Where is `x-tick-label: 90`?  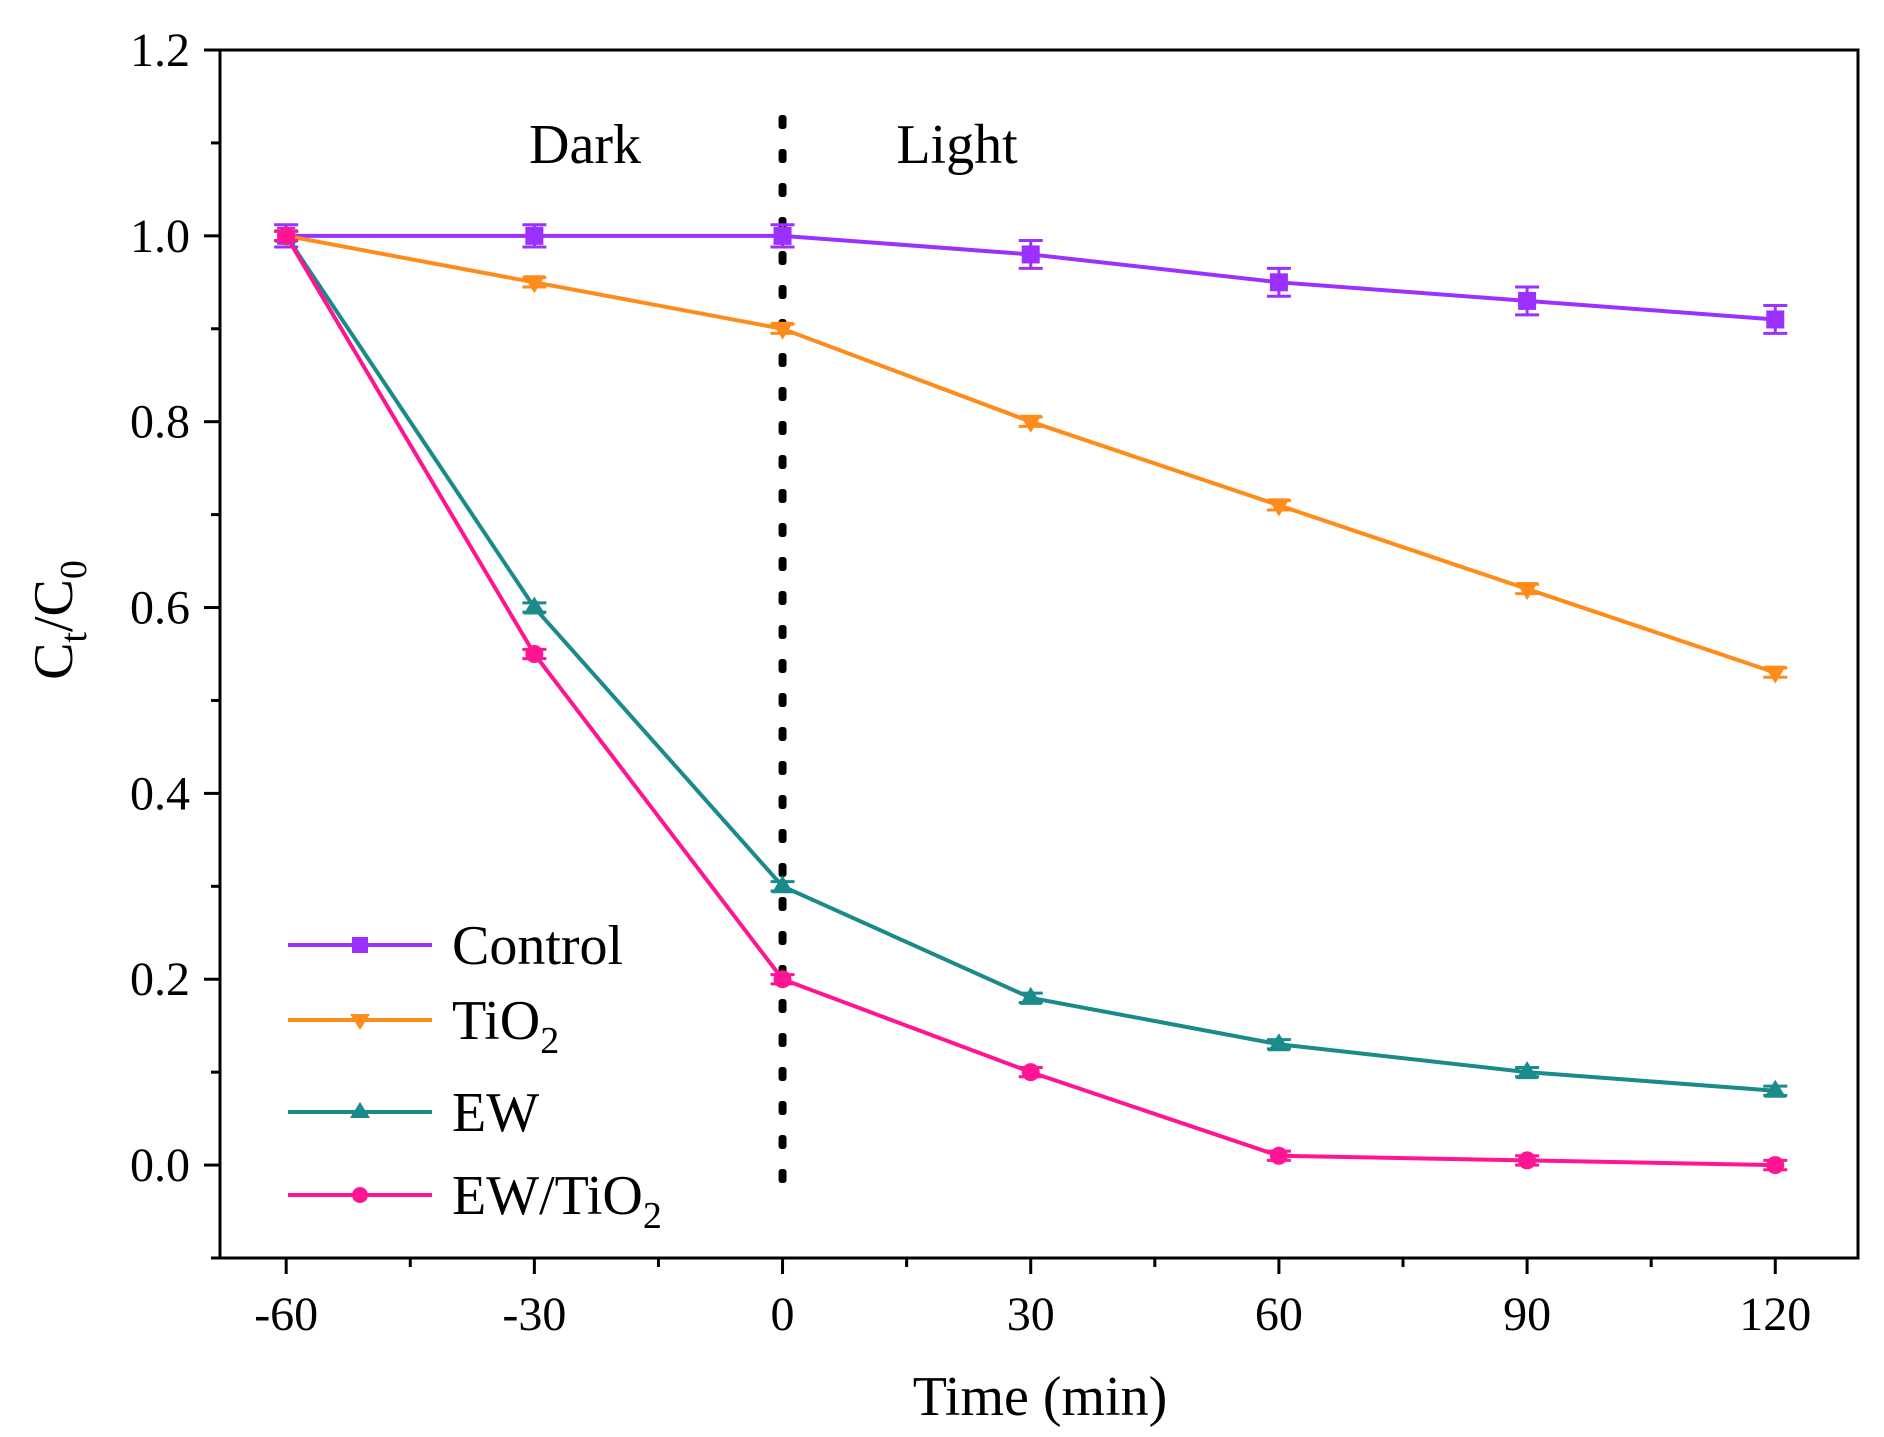 x-tick-label: 90 is located at coordinates (1527, 1314).